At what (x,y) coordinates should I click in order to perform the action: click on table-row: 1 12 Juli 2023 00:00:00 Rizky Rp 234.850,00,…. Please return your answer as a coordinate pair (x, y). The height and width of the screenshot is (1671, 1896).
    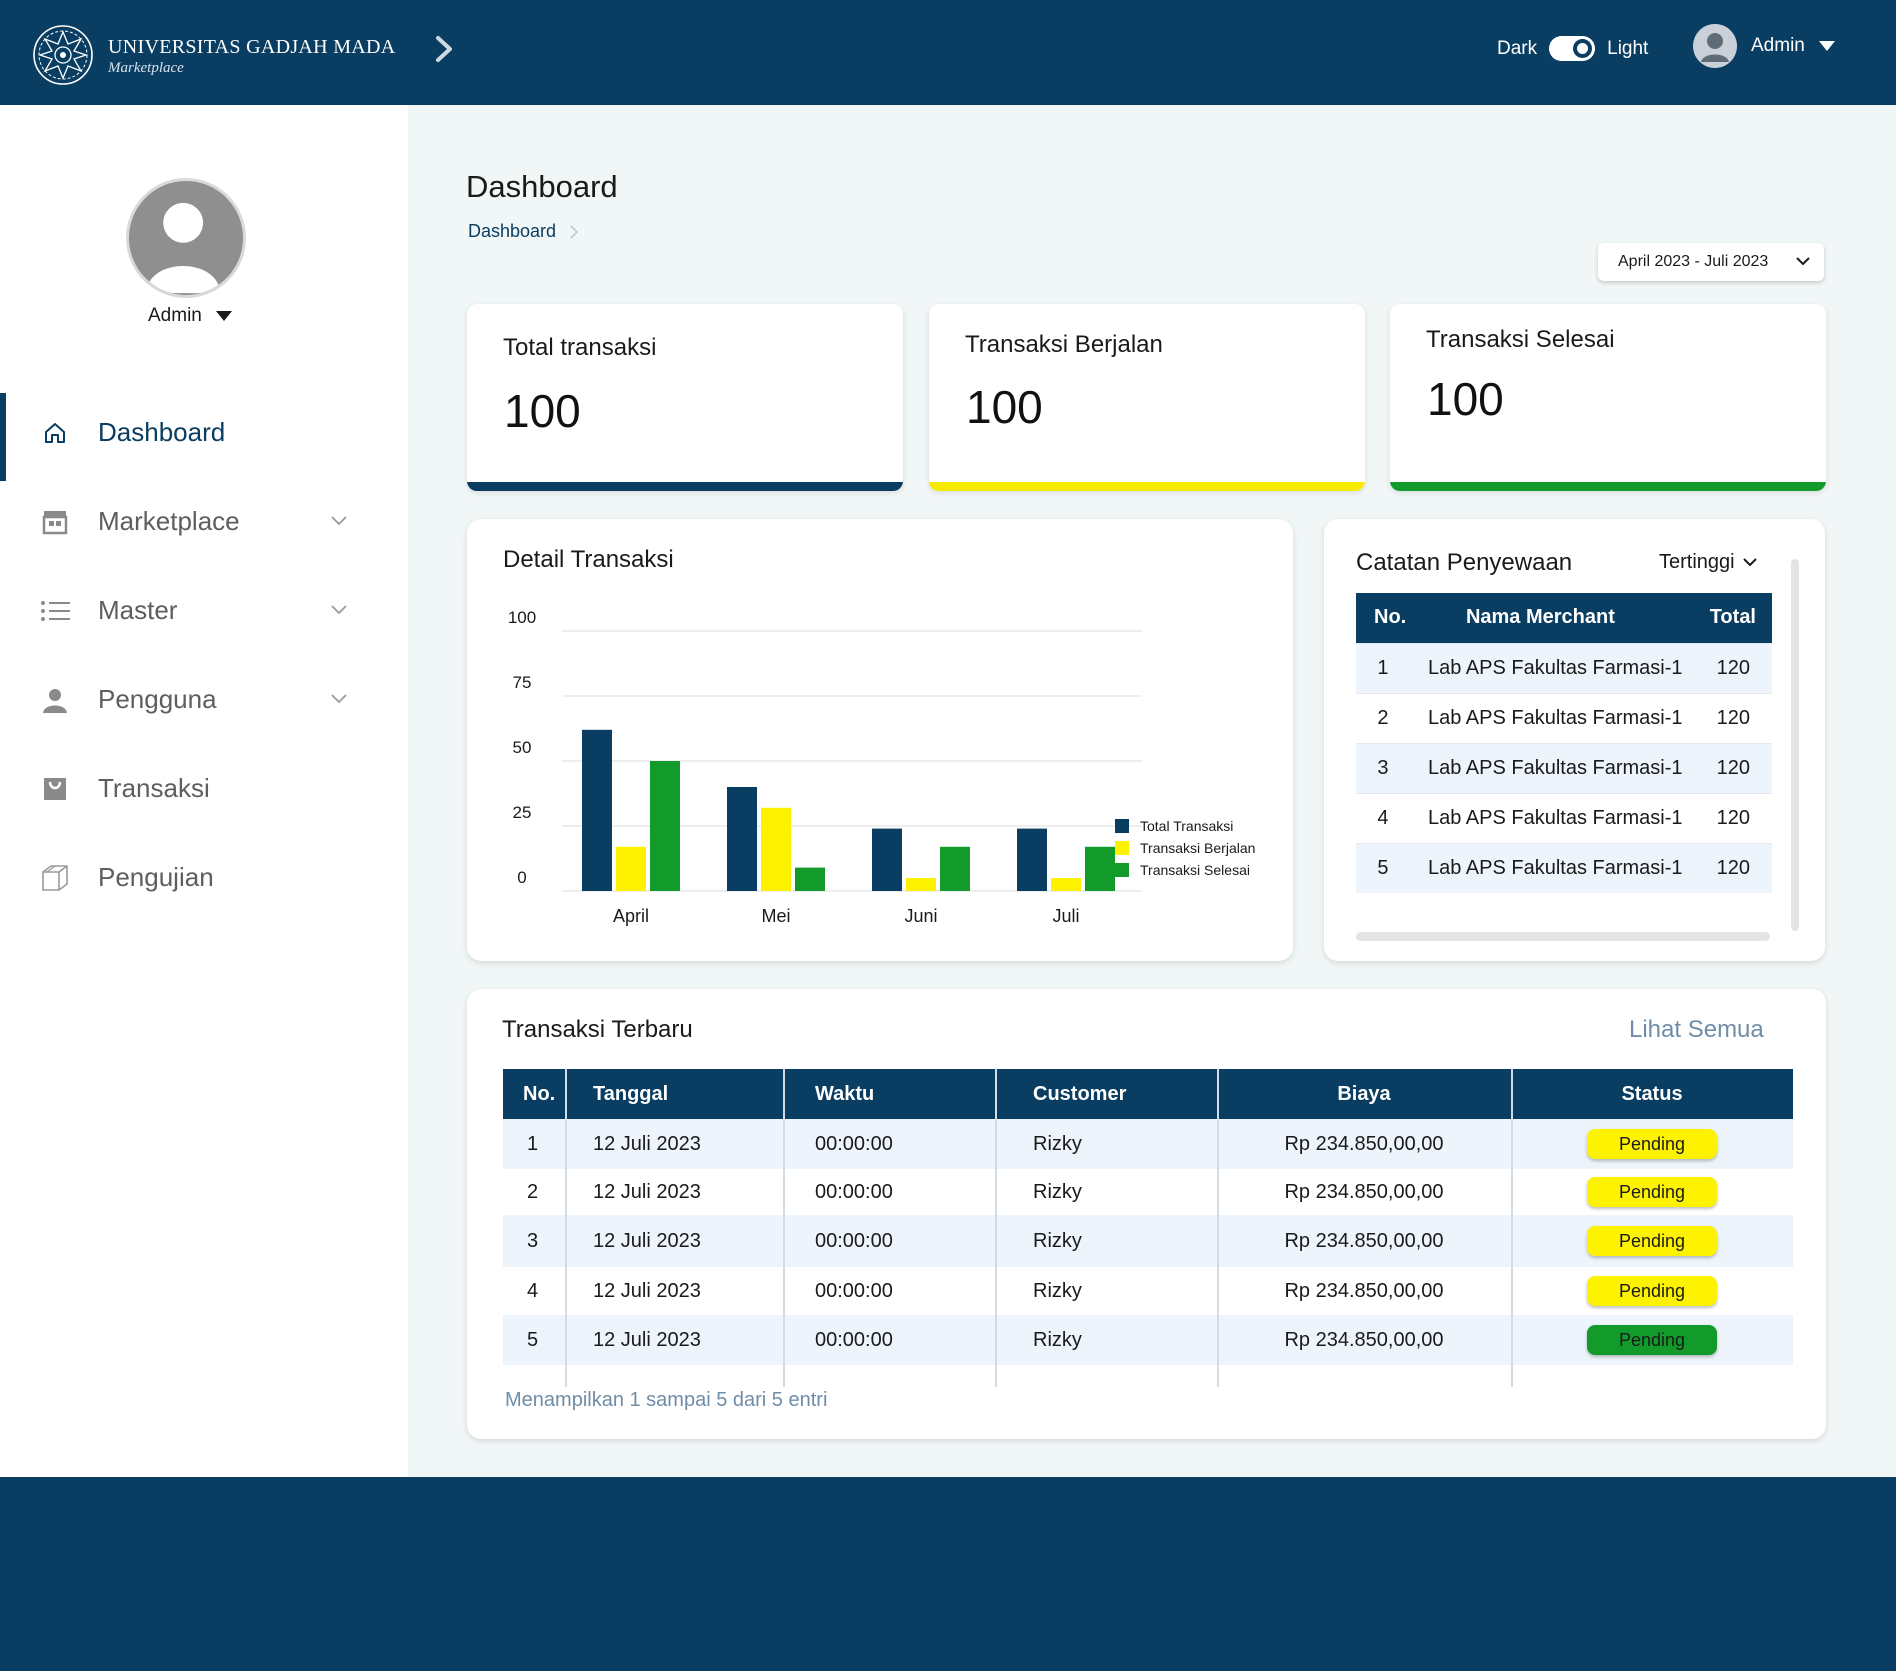
    Looking at the image, I should click on (1148, 1144).